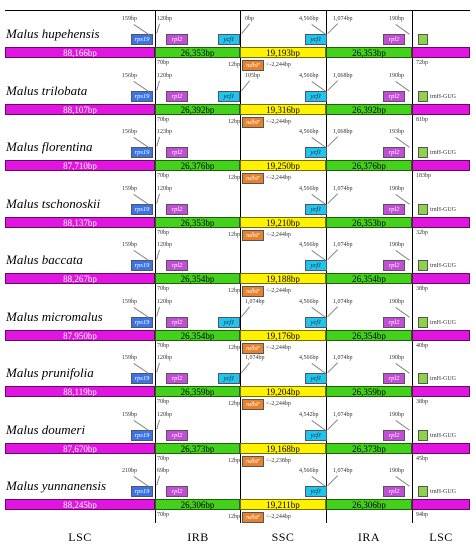  What do you see at coordinates (332, 85) in the screenshot?
I see `species-1-arrow-ycf1-ira` at bounding box center [332, 85].